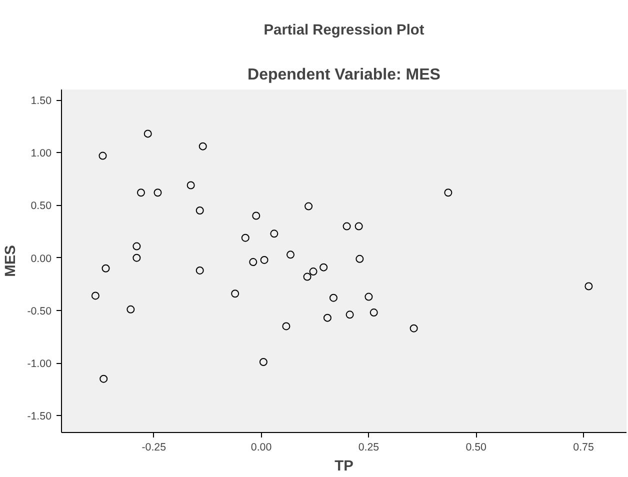 This screenshot has height=477, width=628. What do you see at coordinates (39, 311) in the screenshot?
I see `y-tick-label: -0.50` at bounding box center [39, 311].